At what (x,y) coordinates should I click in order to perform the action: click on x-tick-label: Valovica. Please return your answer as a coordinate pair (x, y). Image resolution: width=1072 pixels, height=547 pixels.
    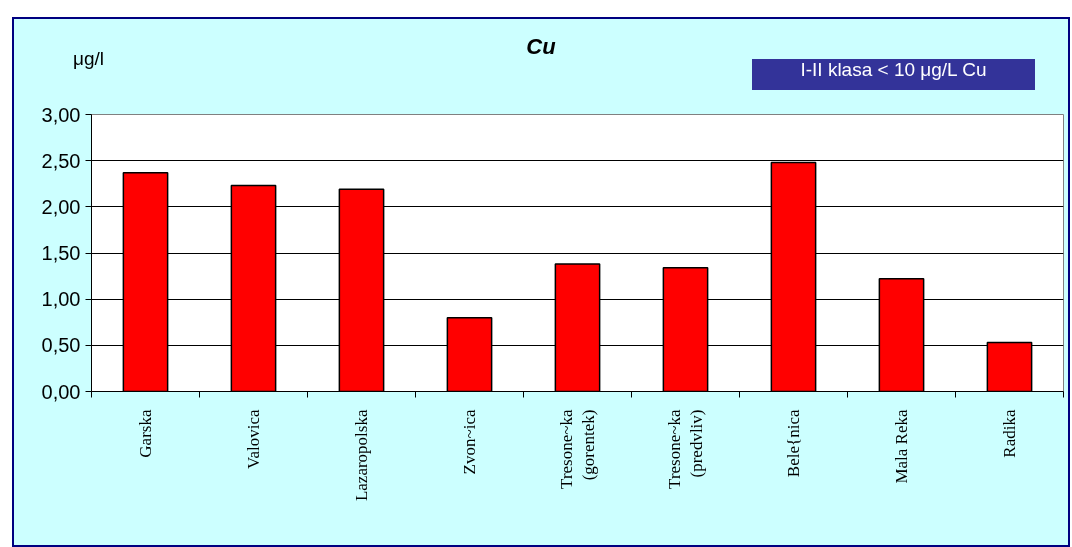
    Looking at the image, I should click on (253, 439).